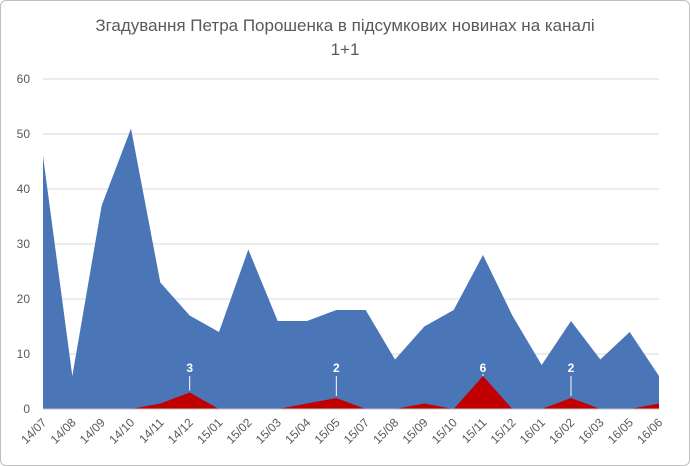 This screenshot has height=466, width=690. What do you see at coordinates (24, 354) in the screenshot?
I see `y-tick-label: 10` at bounding box center [24, 354].